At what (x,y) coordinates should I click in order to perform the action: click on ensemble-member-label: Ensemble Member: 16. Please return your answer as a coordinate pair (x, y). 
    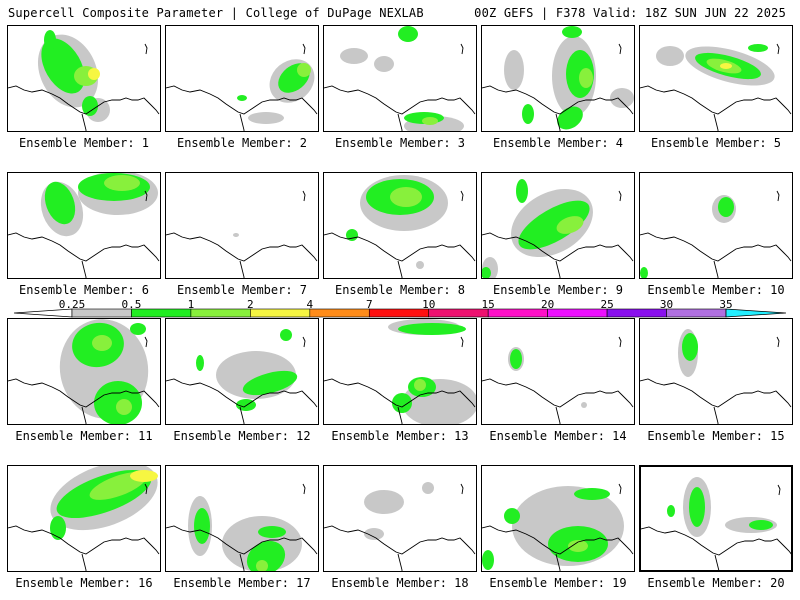
    Looking at the image, I should click on (84, 583).